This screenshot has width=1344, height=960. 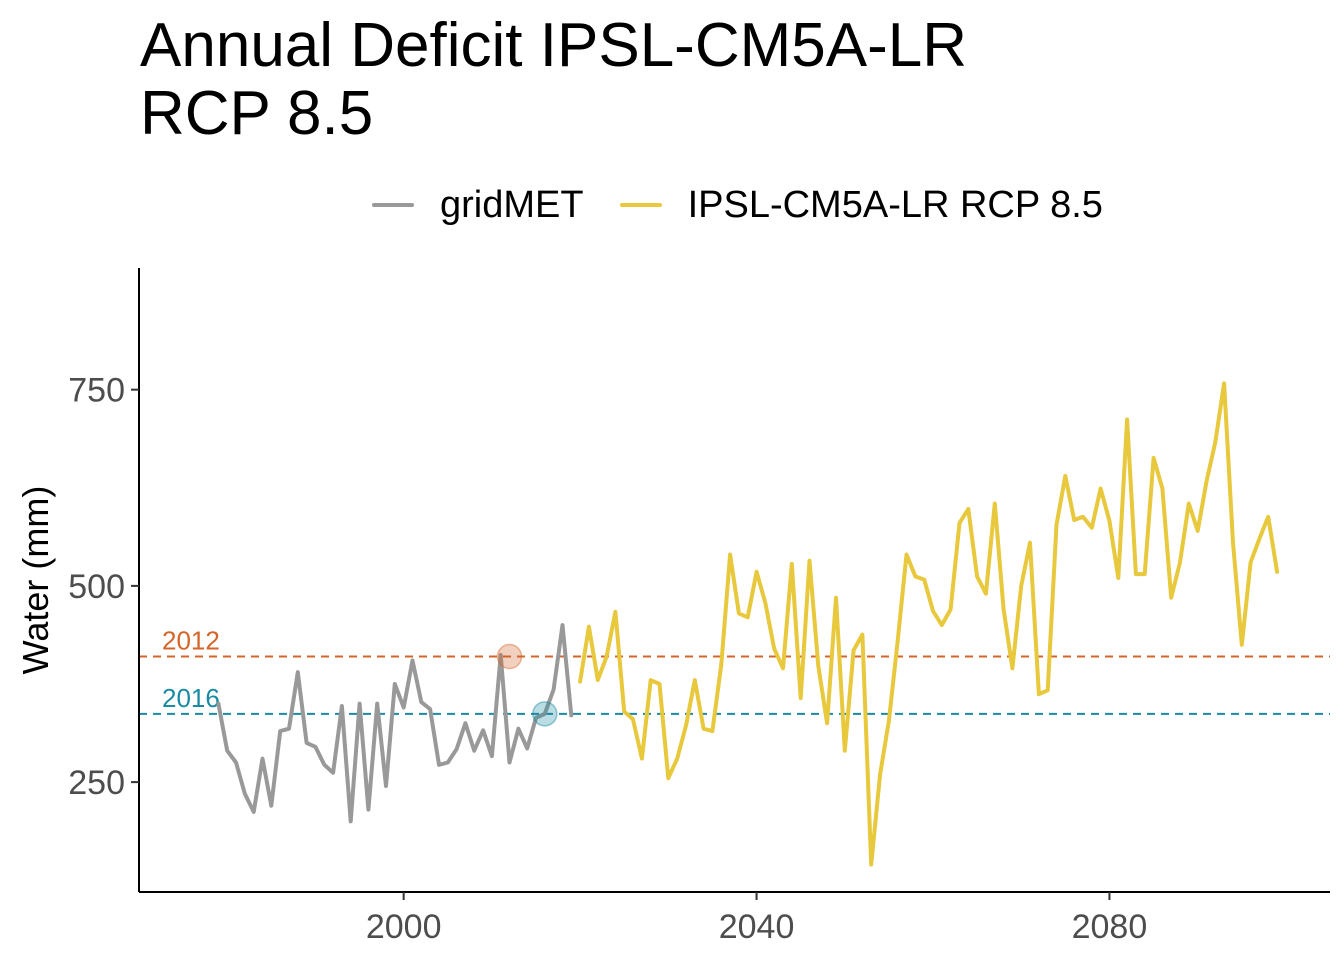 What do you see at coordinates (527, 685) in the screenshot?
I see `highlight-markers` at bounding box center [527, 685].